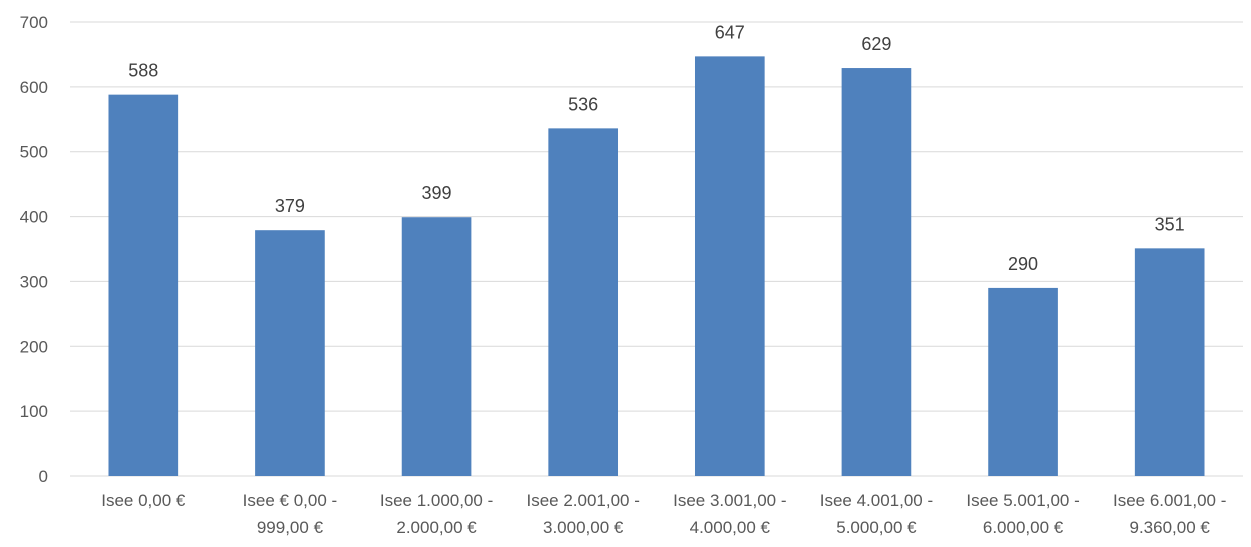 This screenshot has width=1251, height=547. What do you see at coordinates (34, 152) in the screenshot?
I see `y-tick-label: 500` at bounding box center [34, 152].